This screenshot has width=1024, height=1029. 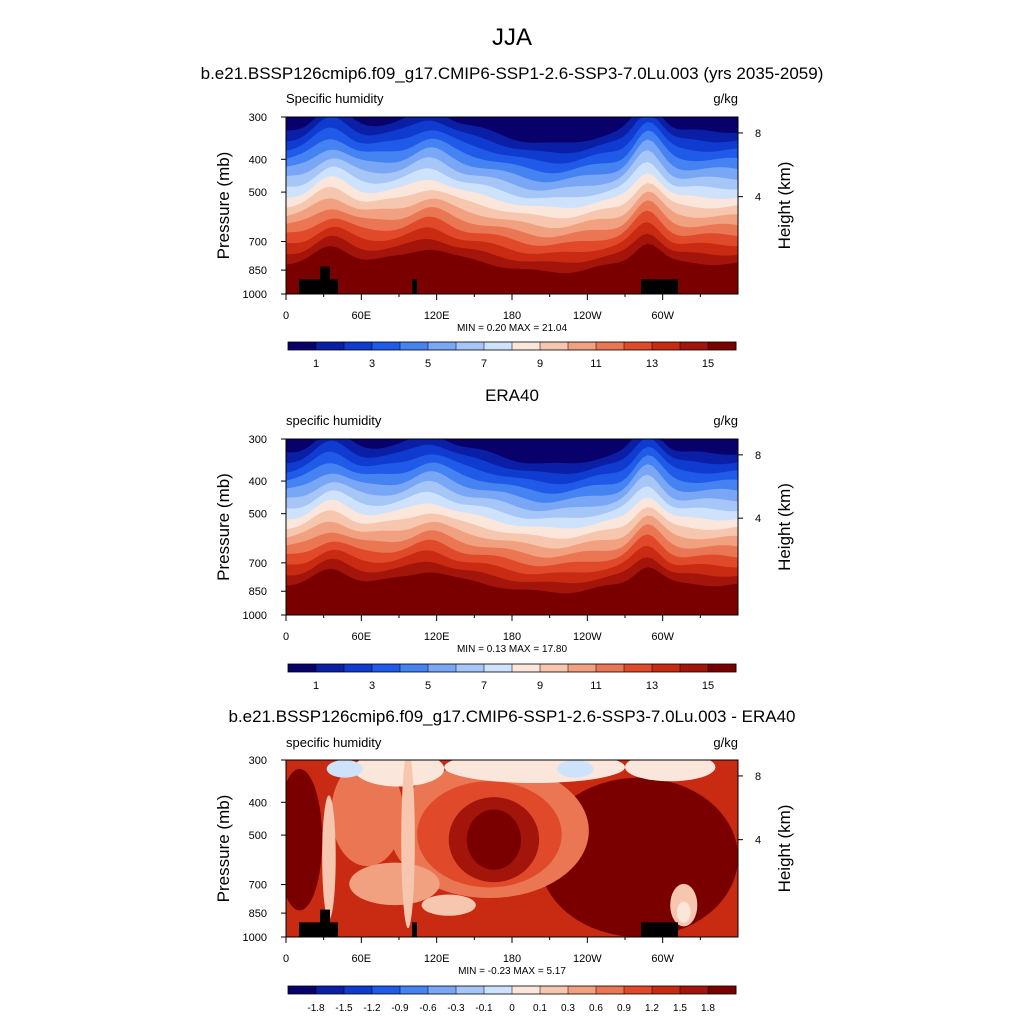 I want to click on y-axis-label: Pressure (mb), so click(x=223, y=206).